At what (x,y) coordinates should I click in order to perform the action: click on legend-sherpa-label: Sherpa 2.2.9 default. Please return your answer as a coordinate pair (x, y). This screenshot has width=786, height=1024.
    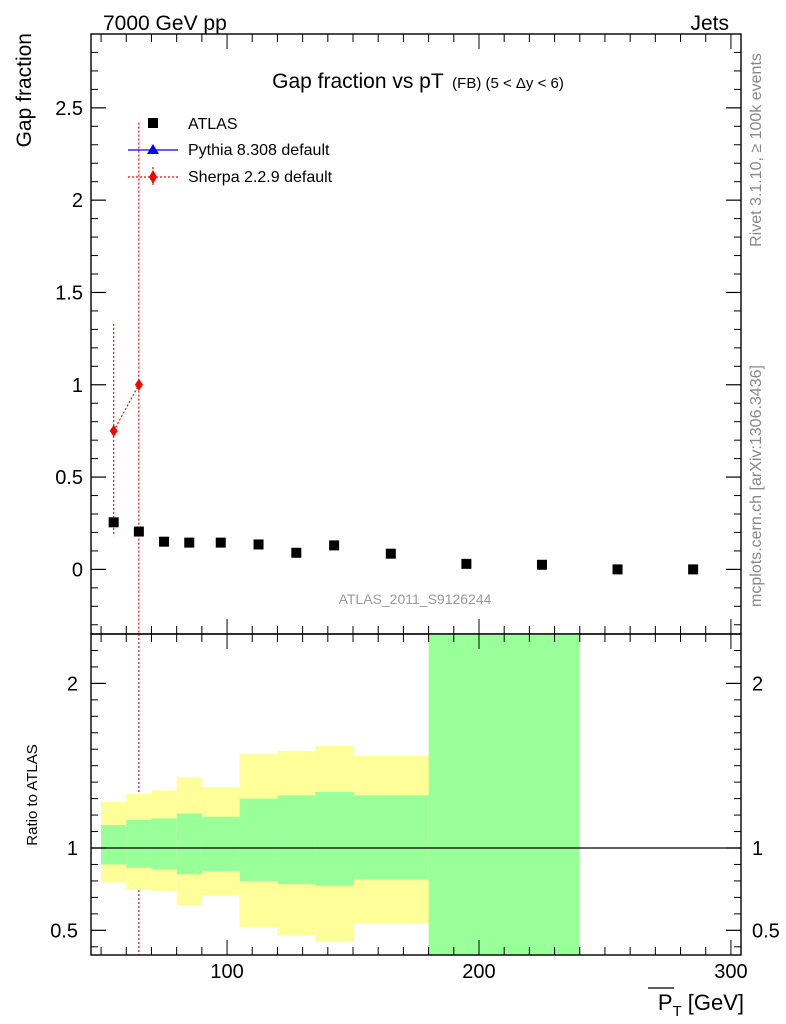
    Looking at the image, I should click on (260, 177).